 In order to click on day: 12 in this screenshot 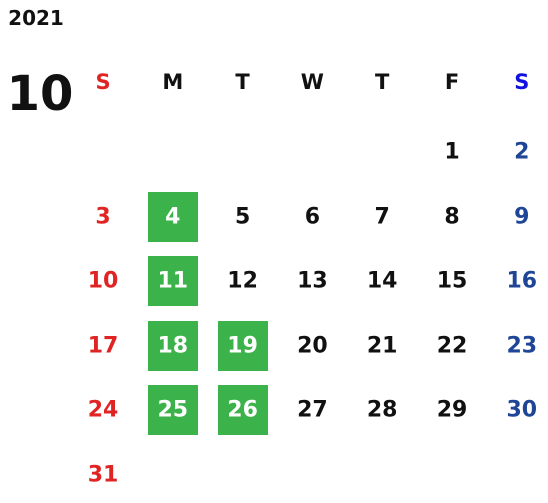, I will do `click(242, 281)`.